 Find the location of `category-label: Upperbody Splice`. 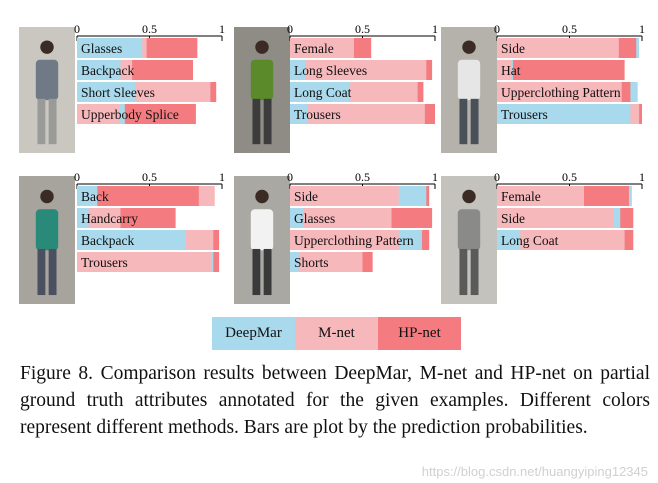

category-label: Upperbody Splice is located at coordinates (130, 114).